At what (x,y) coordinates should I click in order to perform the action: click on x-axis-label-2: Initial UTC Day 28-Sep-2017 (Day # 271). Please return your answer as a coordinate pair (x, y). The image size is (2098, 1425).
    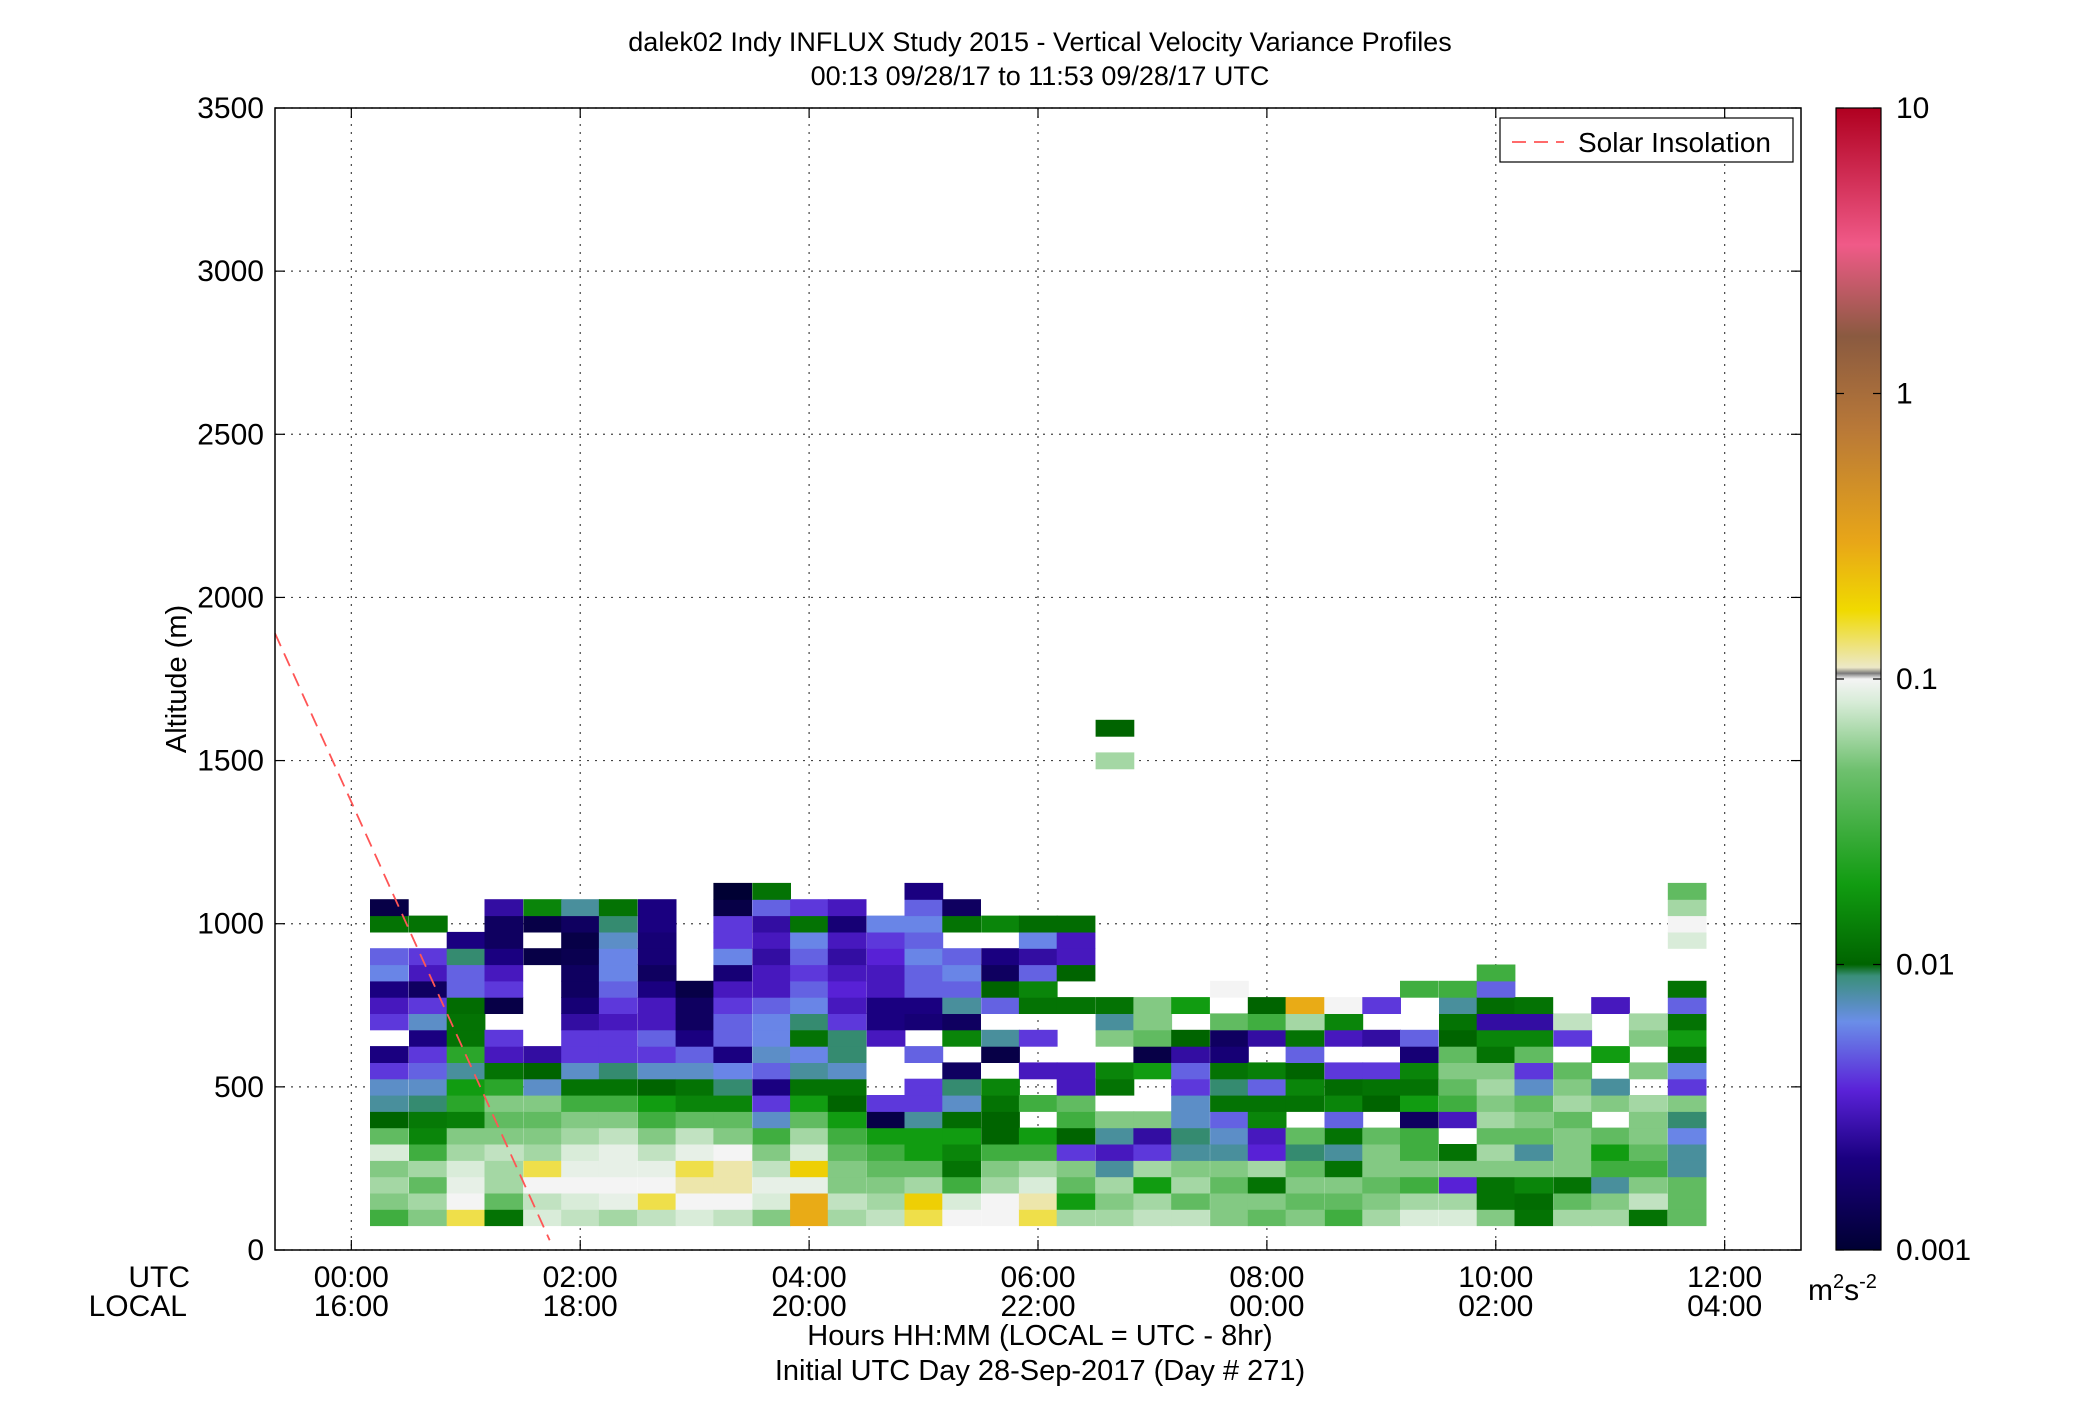
    Looking at the image, I should click on (1040, 1371).